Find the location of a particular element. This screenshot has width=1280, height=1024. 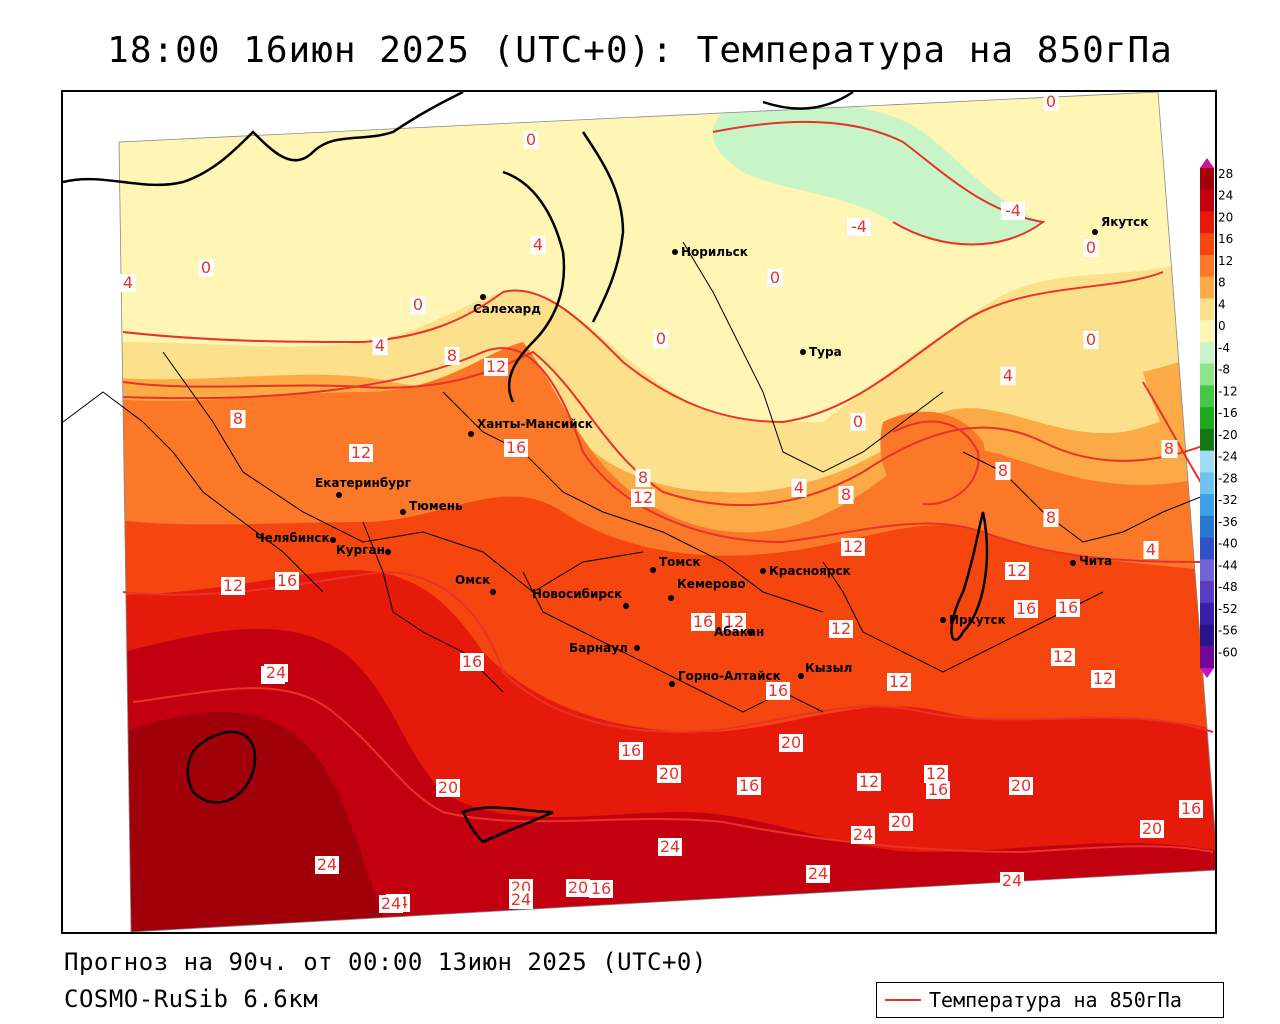

city-label: Кемерово is located at coordinates (711, 584).